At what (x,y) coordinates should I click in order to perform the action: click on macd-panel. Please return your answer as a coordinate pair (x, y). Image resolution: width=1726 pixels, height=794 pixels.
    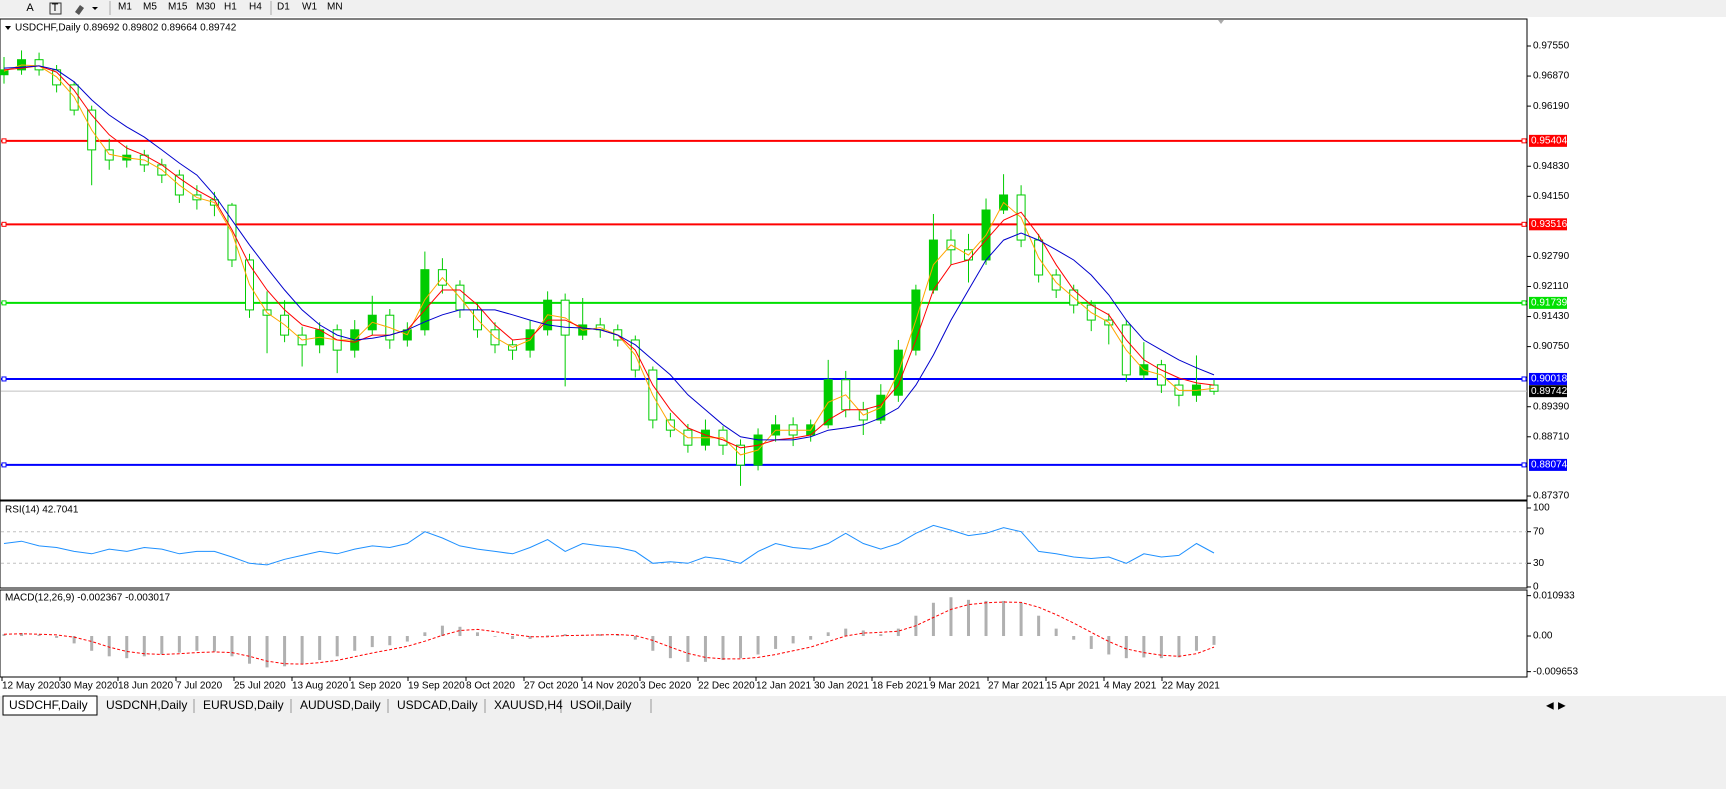
    Looking at the image, I should click on (764, 633).